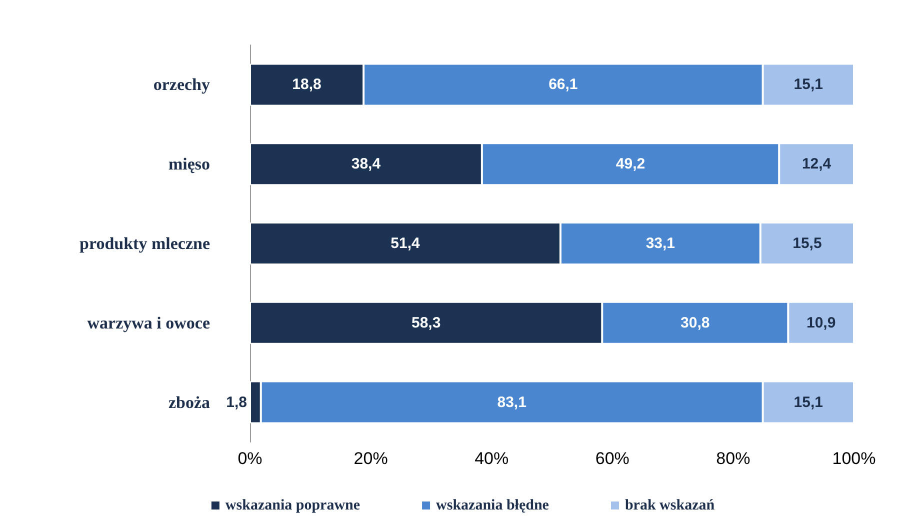  What do you see at coordinates (854, 458) in the screenshot?
I see `x-tick-label: 100%` at bounding box center [854, 458].